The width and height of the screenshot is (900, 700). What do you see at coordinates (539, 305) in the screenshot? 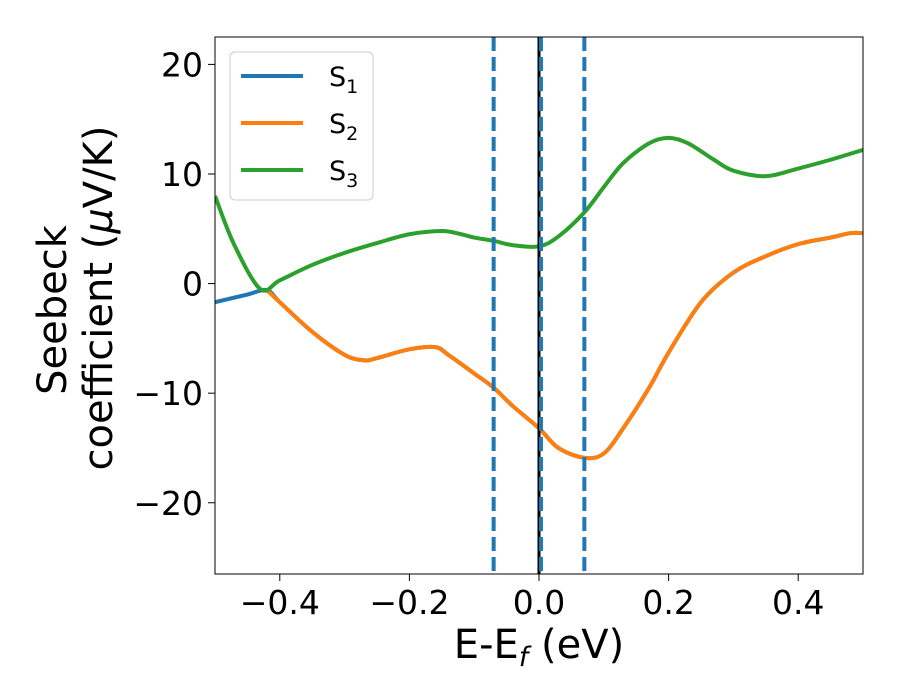
I see `reference-lines` at bounding box center [539, 305].